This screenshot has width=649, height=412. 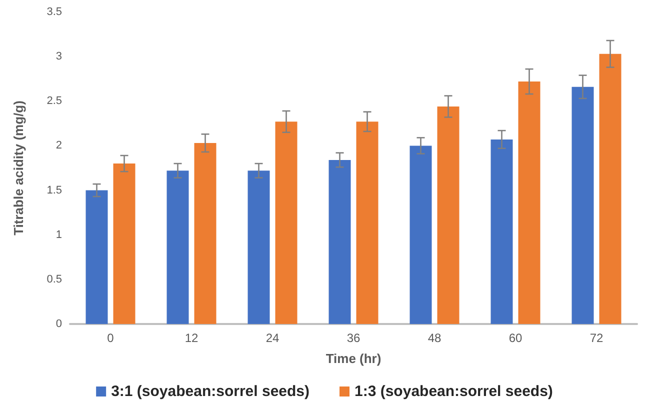 What do you see at coordinates (54, 12) in the screenshot?
I see `y-tick-label: 3.5` at bounding box center [54, 12].